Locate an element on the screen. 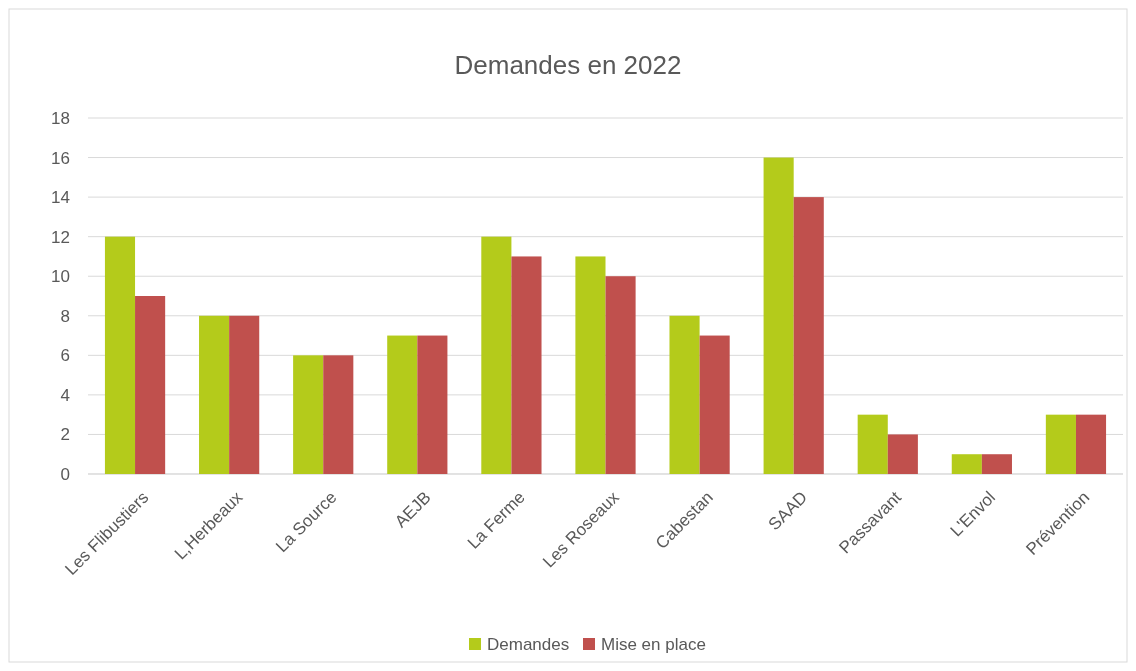  y-tick-label: 8 is located at coordinates (65, 316).